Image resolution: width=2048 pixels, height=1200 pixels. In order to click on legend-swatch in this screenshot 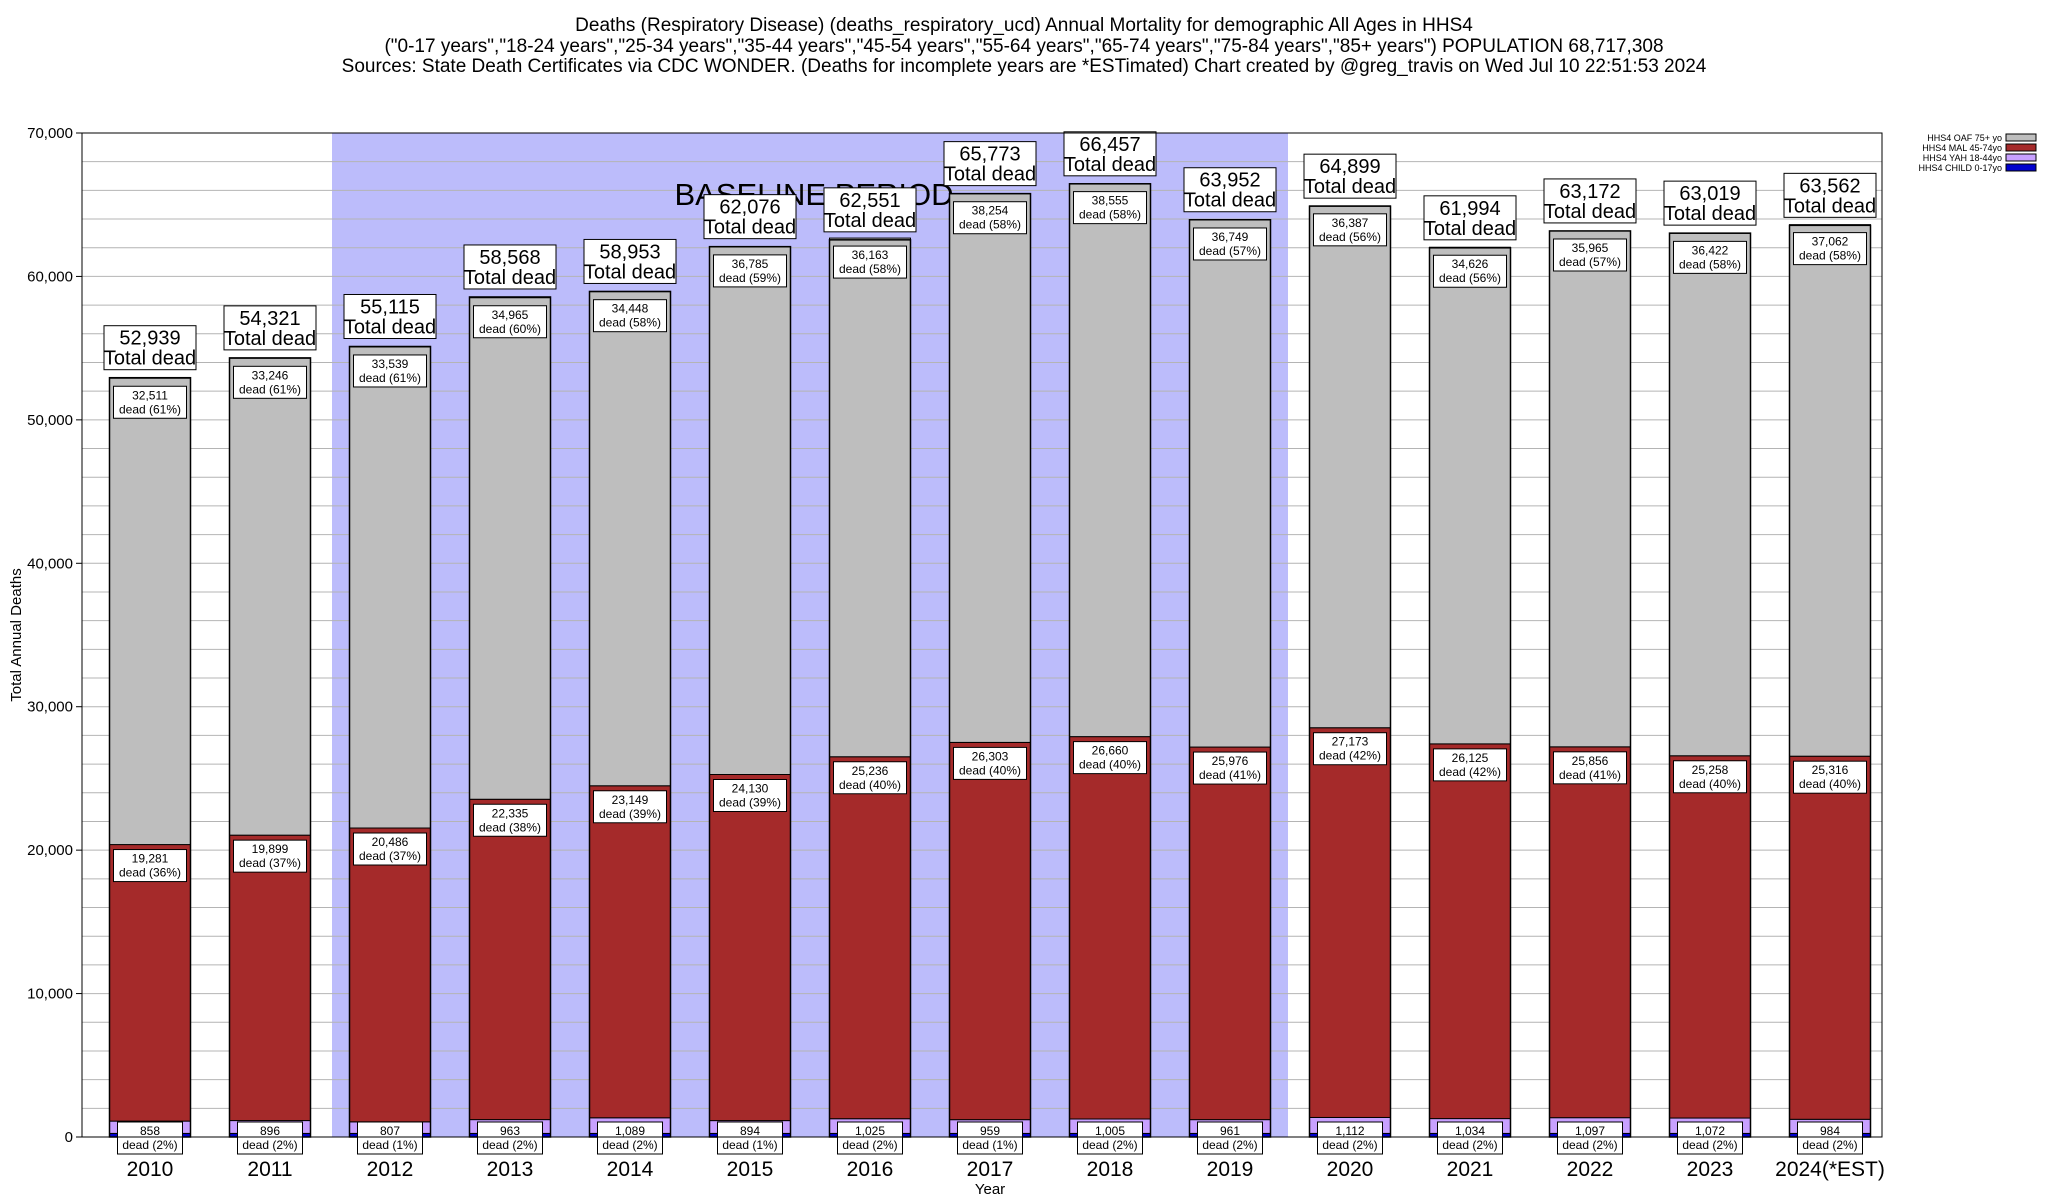, I will do `click(2021, 157)`.